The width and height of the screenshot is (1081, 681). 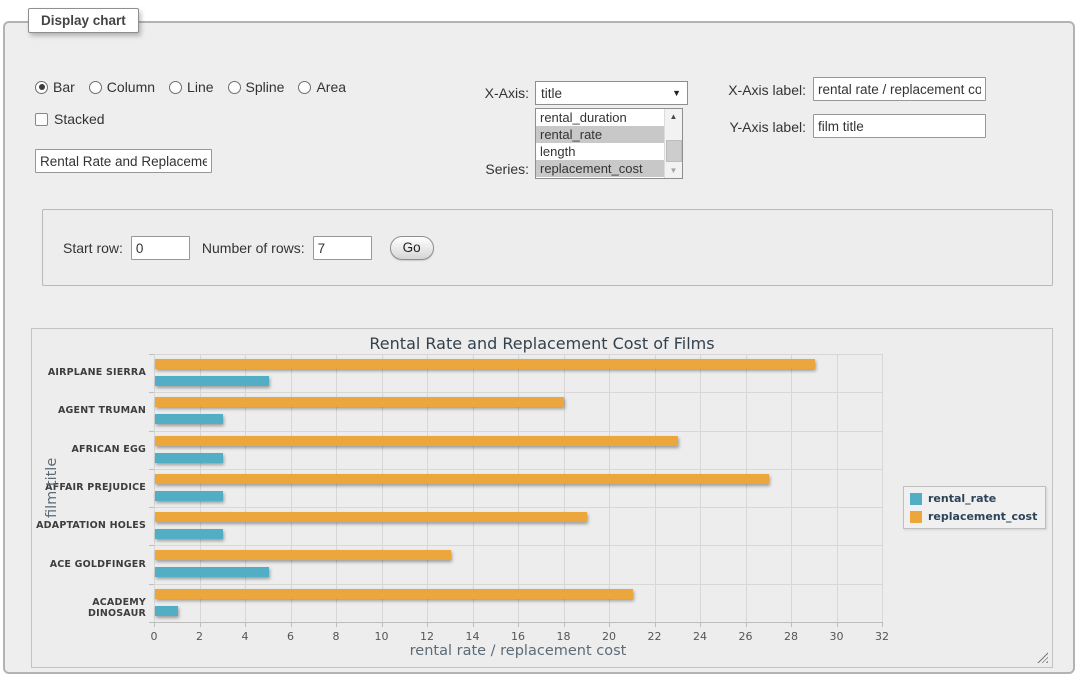 What do you see at coordinates (265, 87) in the screenshot?
I see `radio-label: Spline` at bounding box center [265, 87].